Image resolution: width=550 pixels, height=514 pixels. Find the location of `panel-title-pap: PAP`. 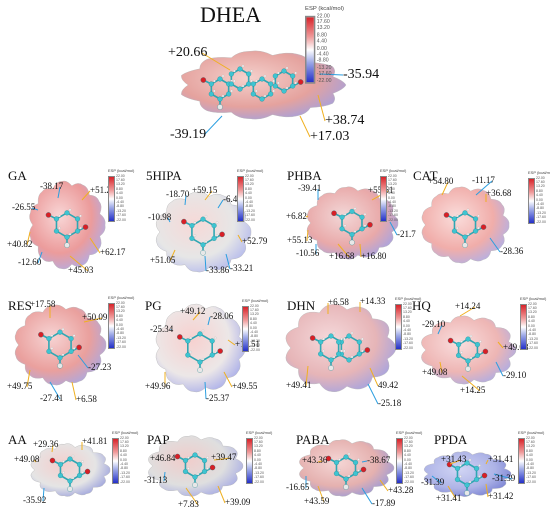

panel-title-pap: PAP is located at coordinates (158, 439).